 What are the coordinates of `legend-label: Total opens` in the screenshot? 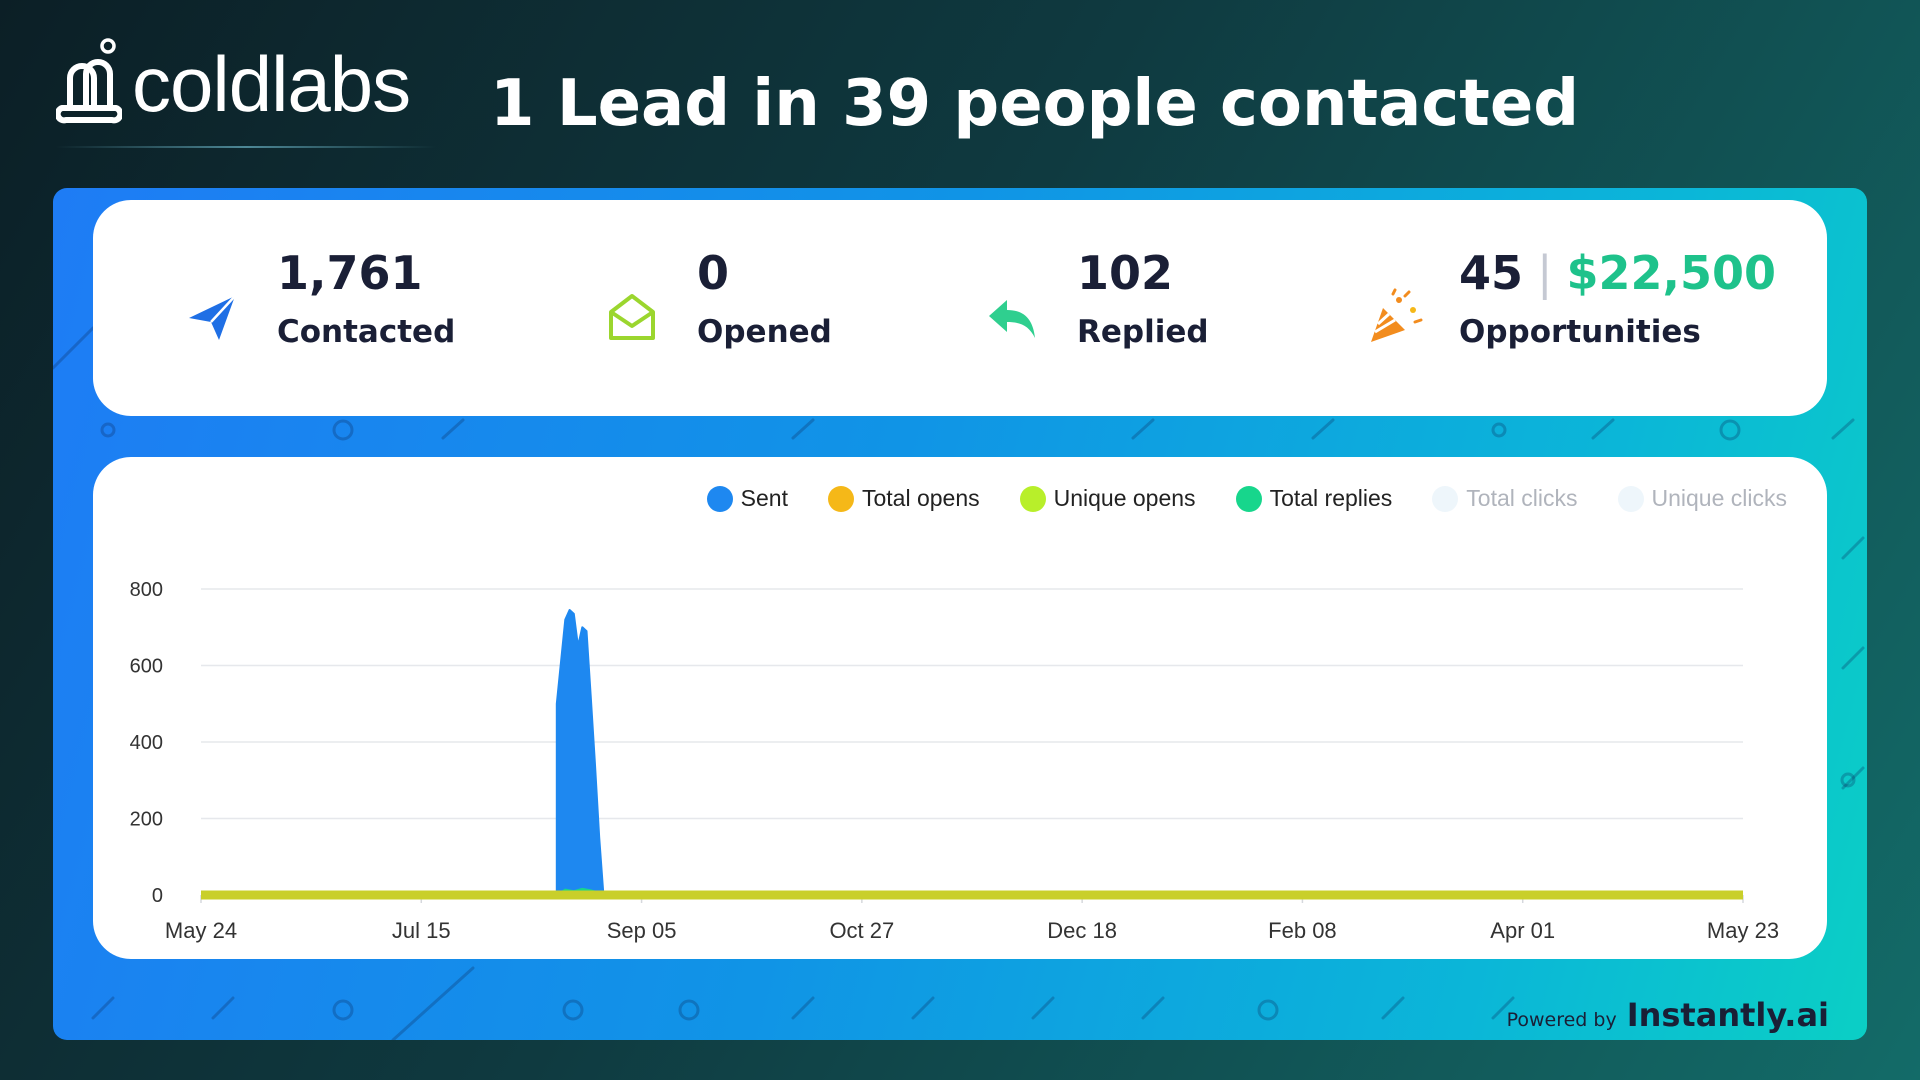 It's located at (920, 498).